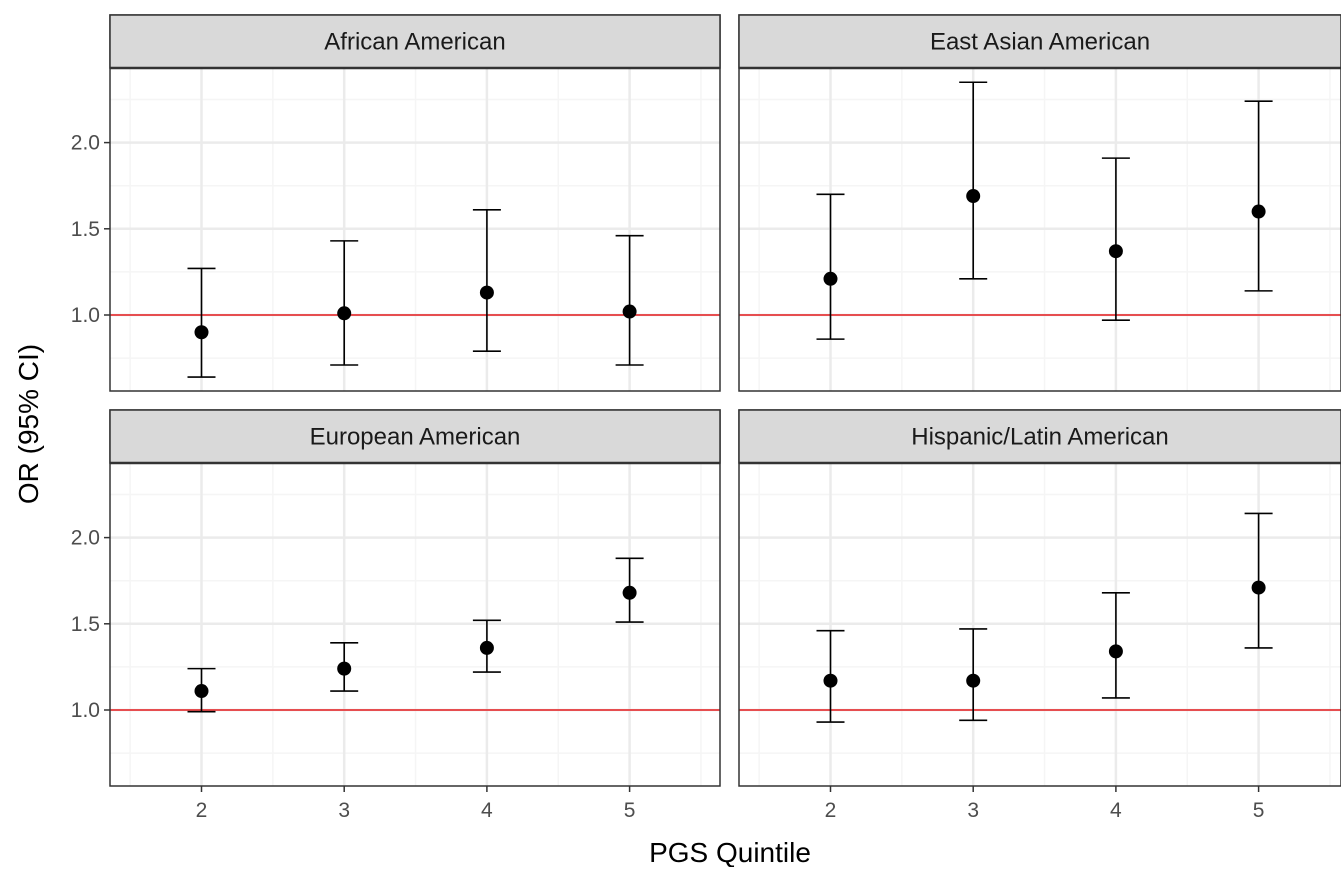 The height and width of the screenshot is (872, 1341). Describe the element at coordinates (1040, 42) in the screenshot. I see `facet-title: East Asian American` at that location.